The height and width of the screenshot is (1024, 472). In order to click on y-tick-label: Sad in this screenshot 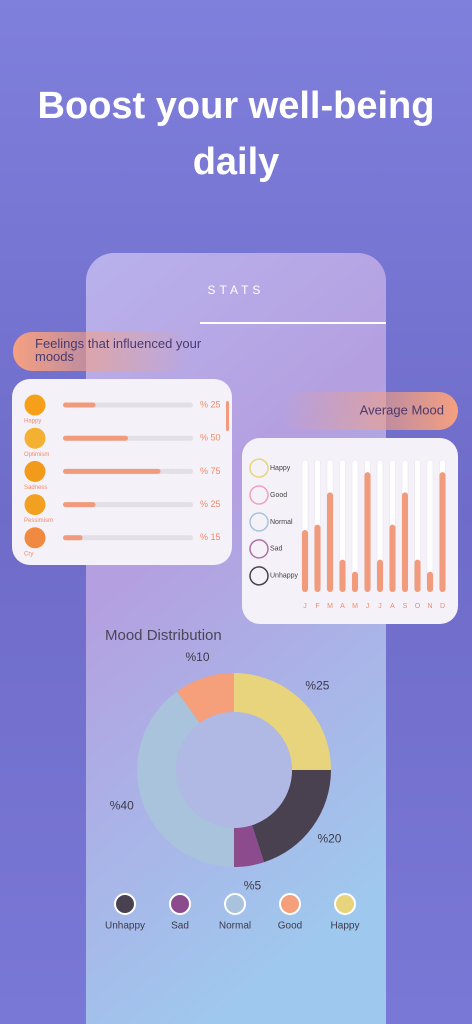, I will do `click(276, 549)`.